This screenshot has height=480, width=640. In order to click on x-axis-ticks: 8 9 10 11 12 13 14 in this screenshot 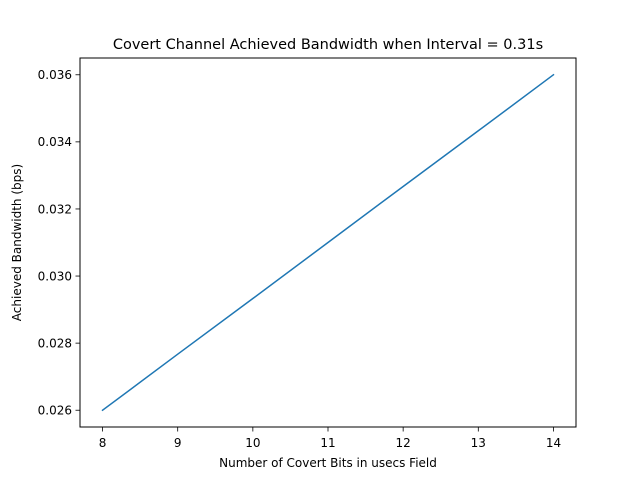, I will do `click(330, 438)`.